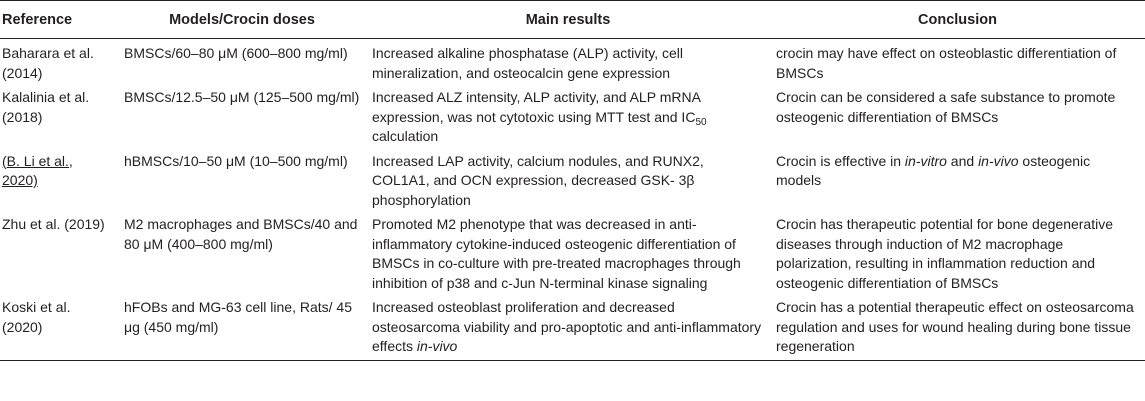 Image resolution: width=1145 pixels, height=401 pixels. I want to click on reference-paren: (, so click(4, 160).